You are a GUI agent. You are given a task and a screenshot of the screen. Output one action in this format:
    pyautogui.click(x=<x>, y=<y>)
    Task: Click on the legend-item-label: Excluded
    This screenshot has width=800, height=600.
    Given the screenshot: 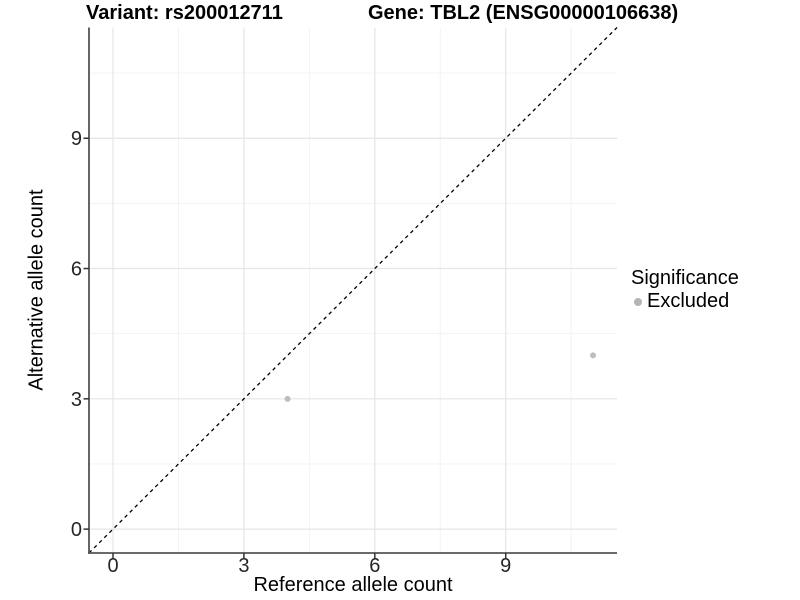 What is the action you would take?
    pyautogui.click(x=688, y=301)
    